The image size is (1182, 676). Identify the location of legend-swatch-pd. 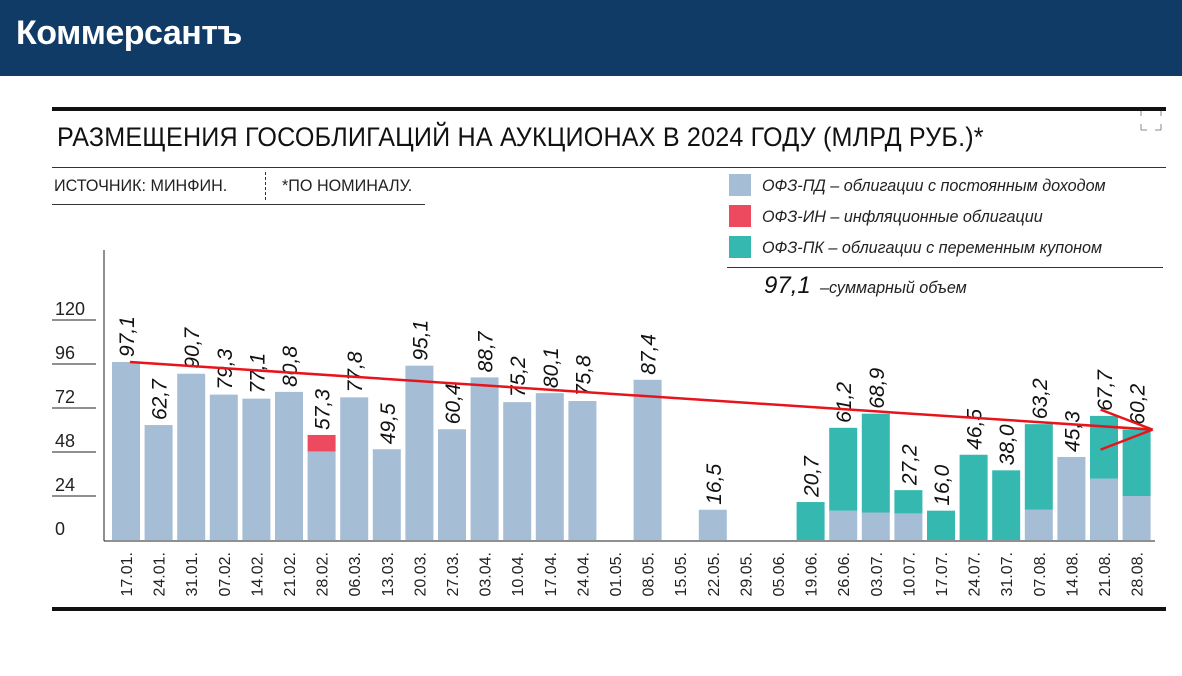
(740, 185).